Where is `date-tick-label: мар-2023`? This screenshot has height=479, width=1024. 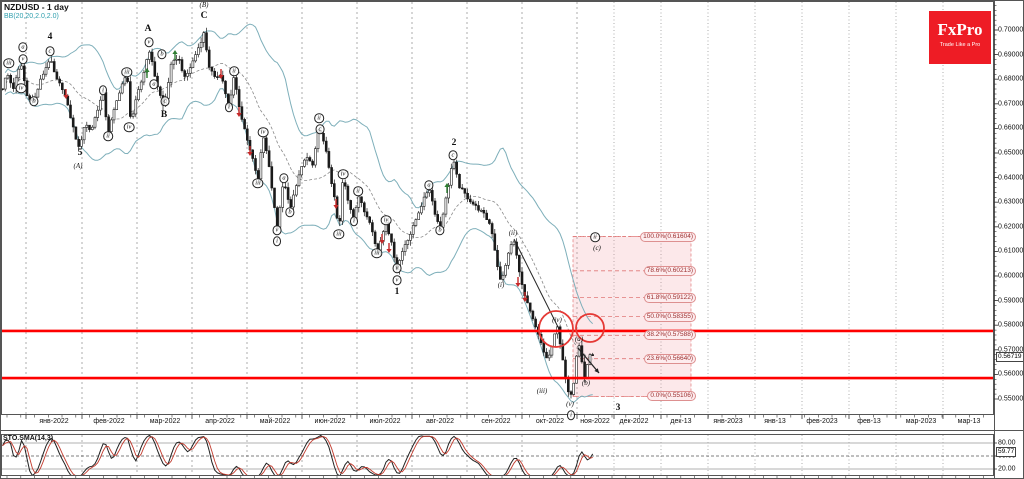 date-tick-label: мар-2023 is located at coordinates (921, 421).